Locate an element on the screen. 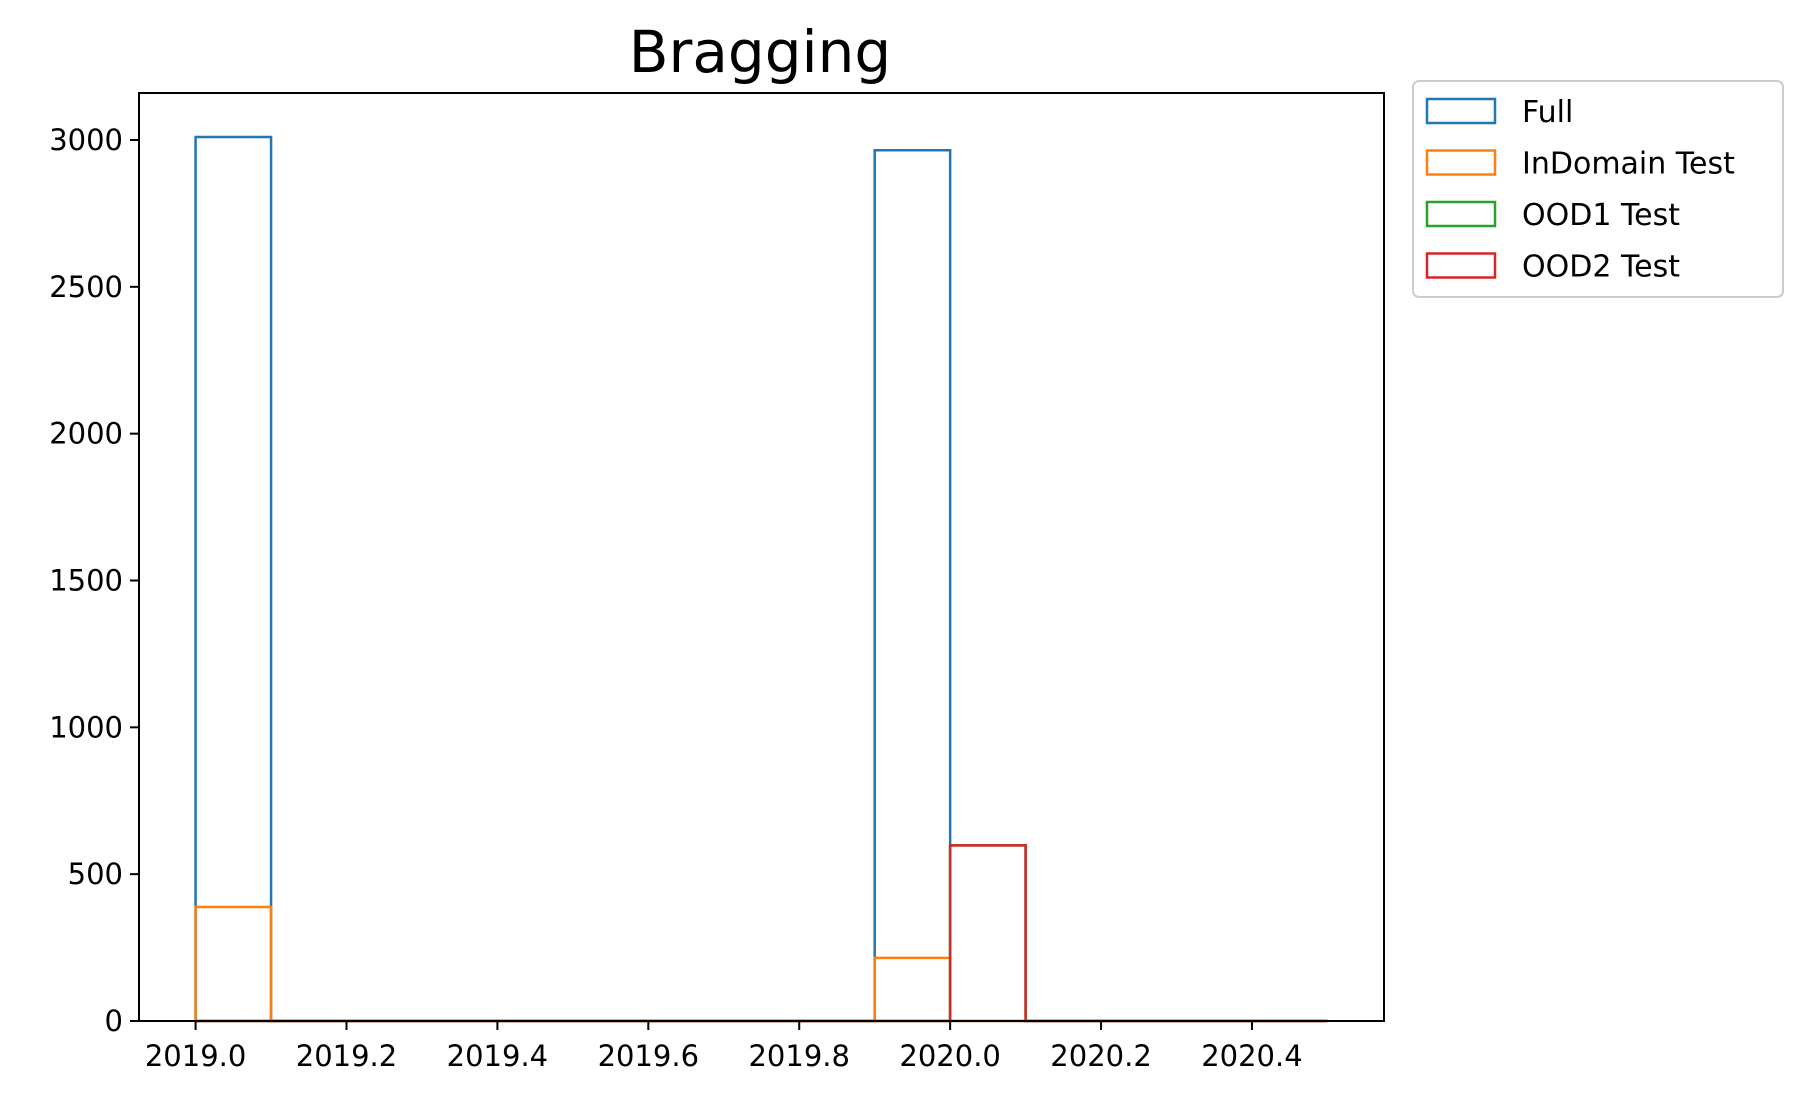 This screenshot has width=1801, height=1100. x-tick-label: 2019.6 is located at coordinates (648, 1056).